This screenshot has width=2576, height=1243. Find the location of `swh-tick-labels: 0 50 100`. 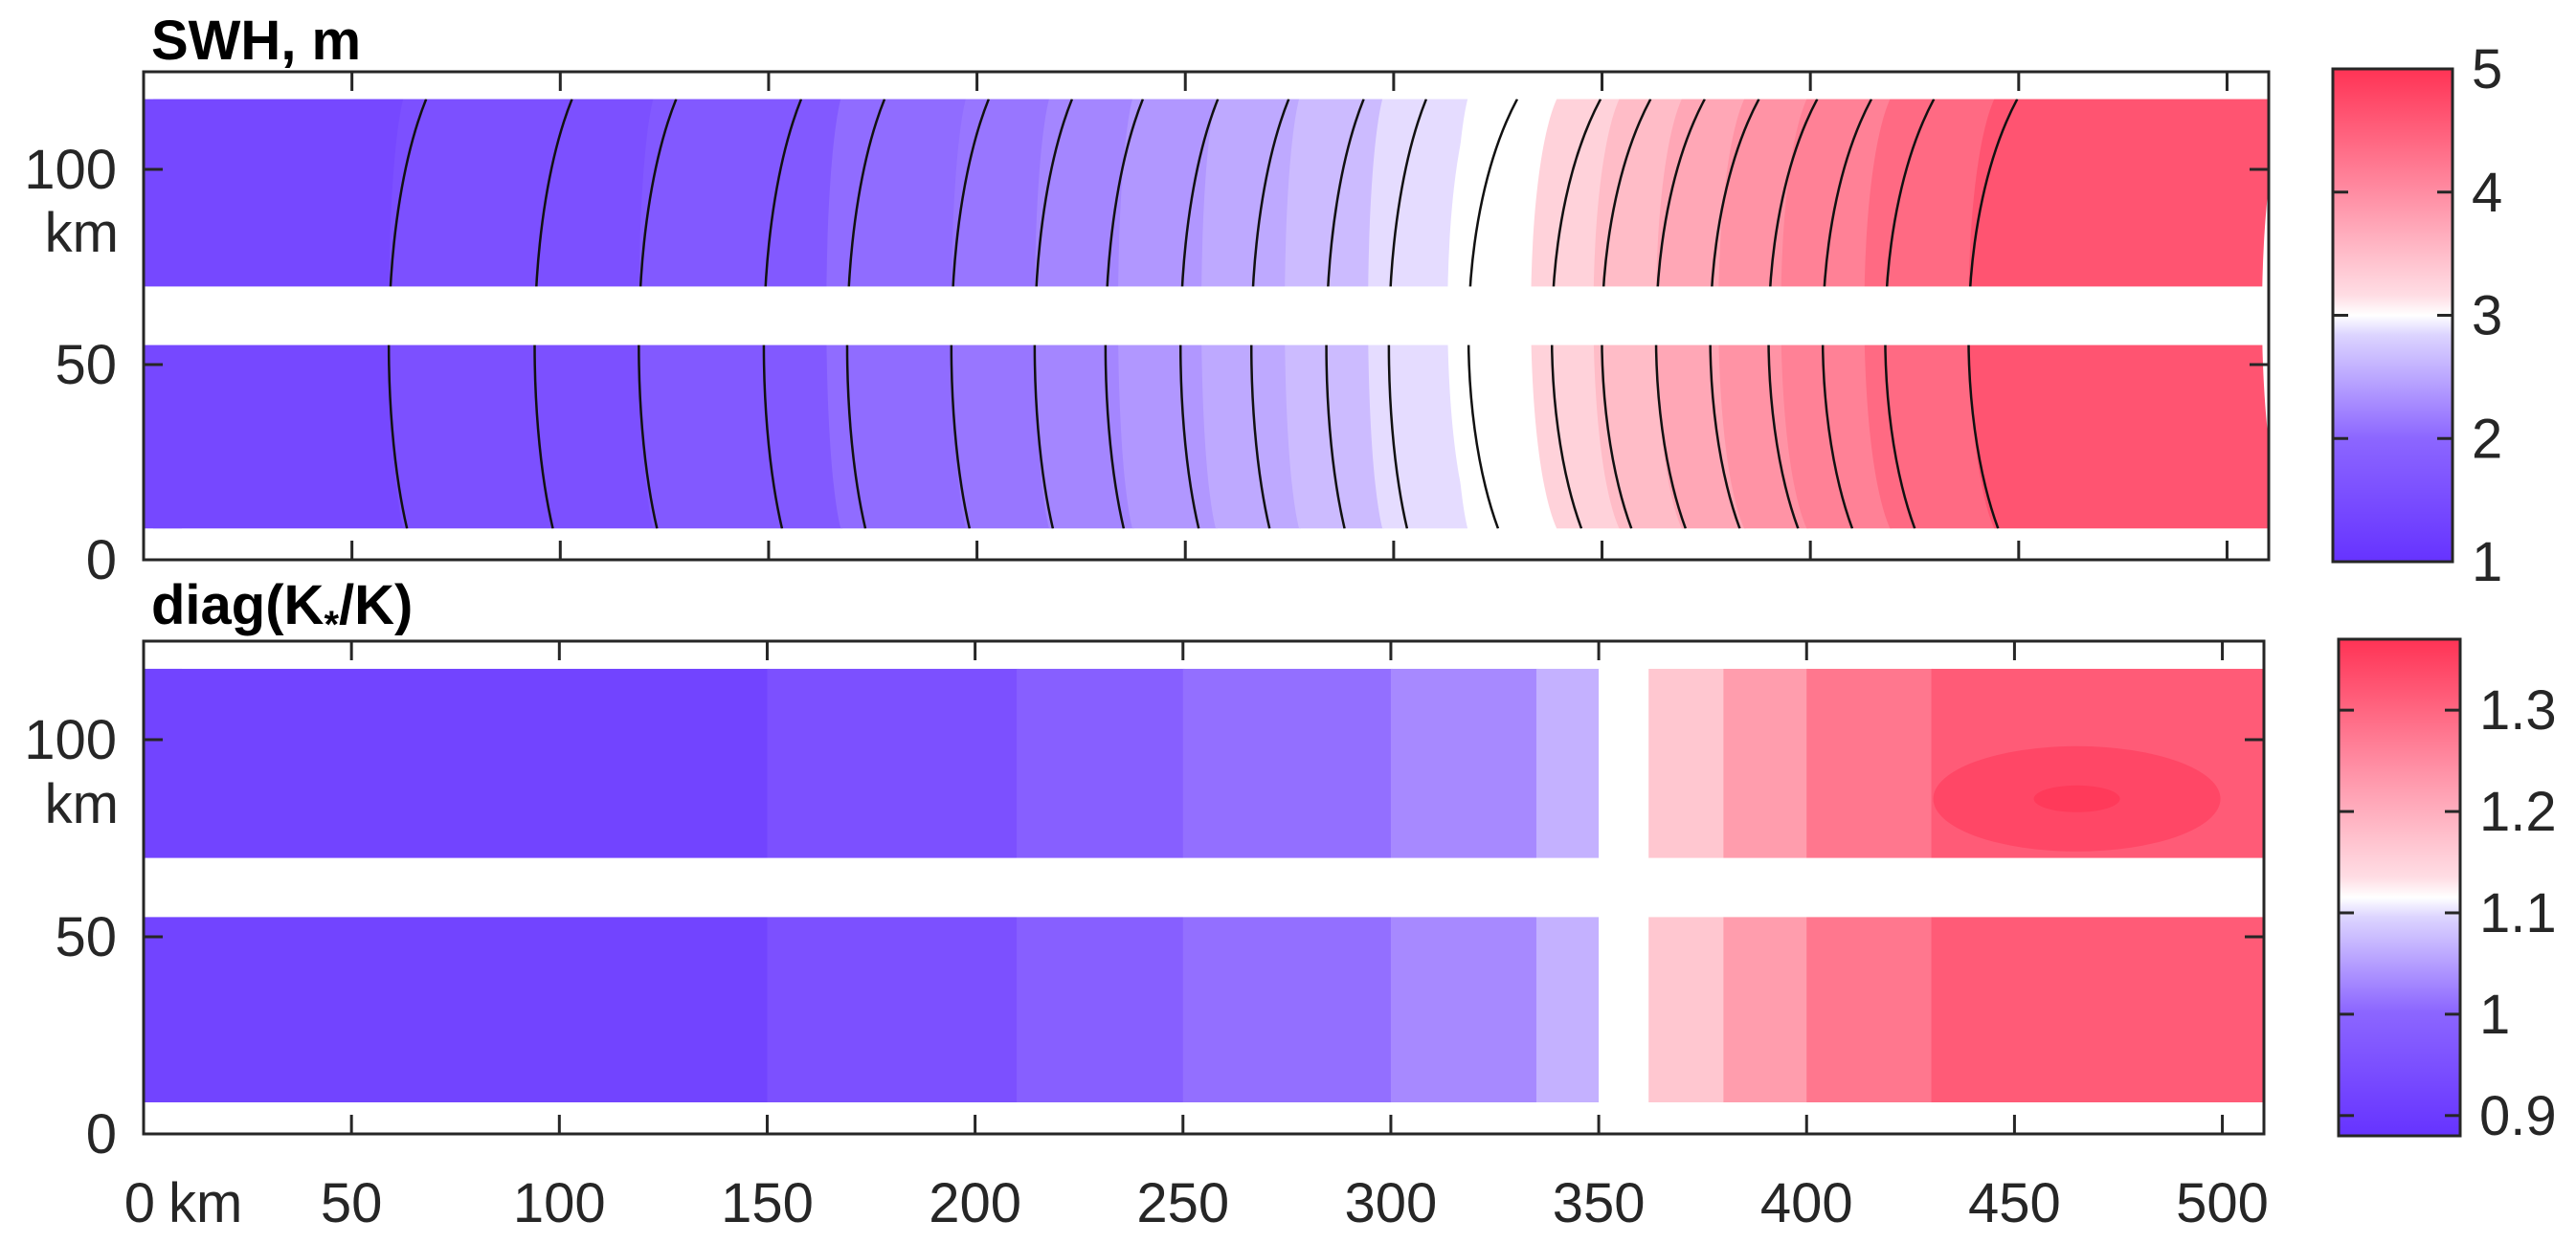

swh-tick-labels: 0 50 100 is located at coordinates (70, 365).